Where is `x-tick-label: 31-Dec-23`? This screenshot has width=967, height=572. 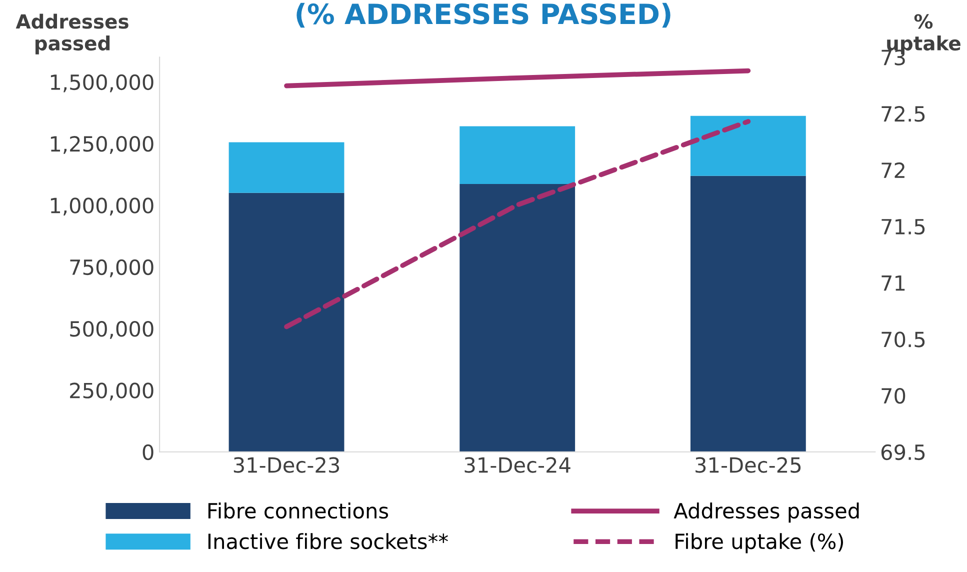
x-tick-label: 31-Dec-23 is located at coordinates (287, 465).